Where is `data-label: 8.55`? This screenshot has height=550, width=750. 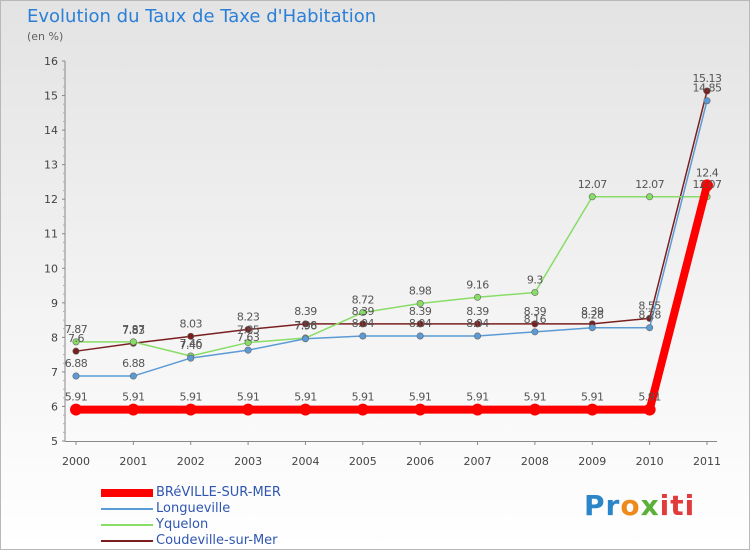
data-label: 8.55 is located at coordinates (649, 305).